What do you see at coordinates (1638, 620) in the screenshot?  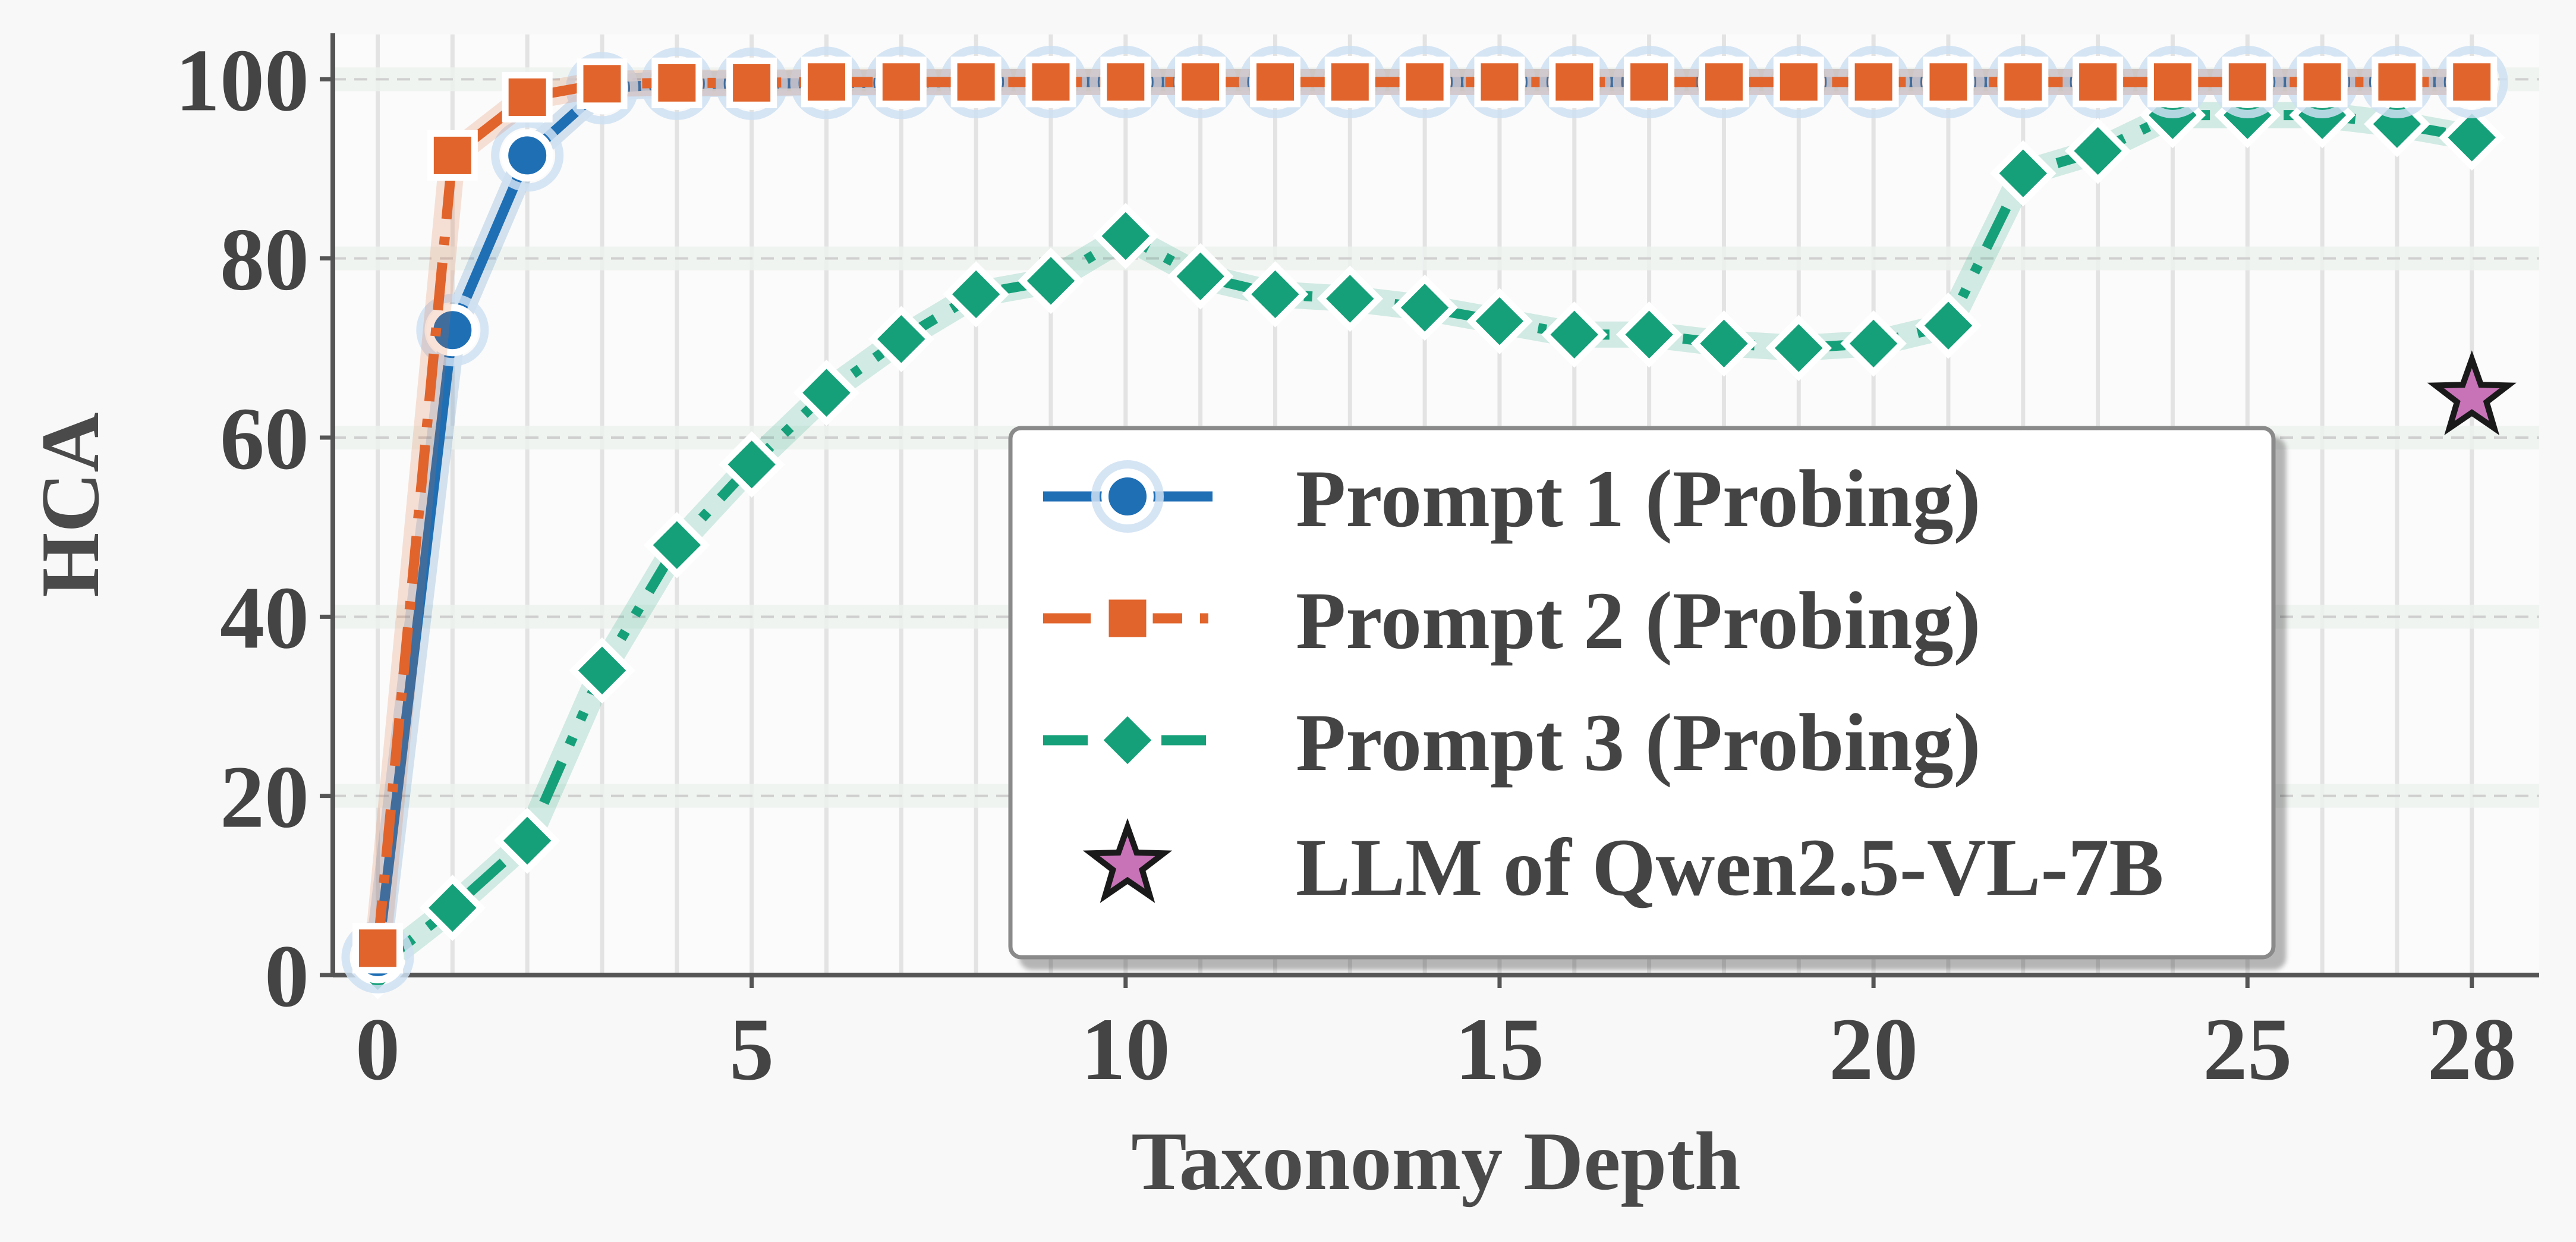 I see `legend-label: Prompt 2 (Probing)` at bounding box center [1638, 620].